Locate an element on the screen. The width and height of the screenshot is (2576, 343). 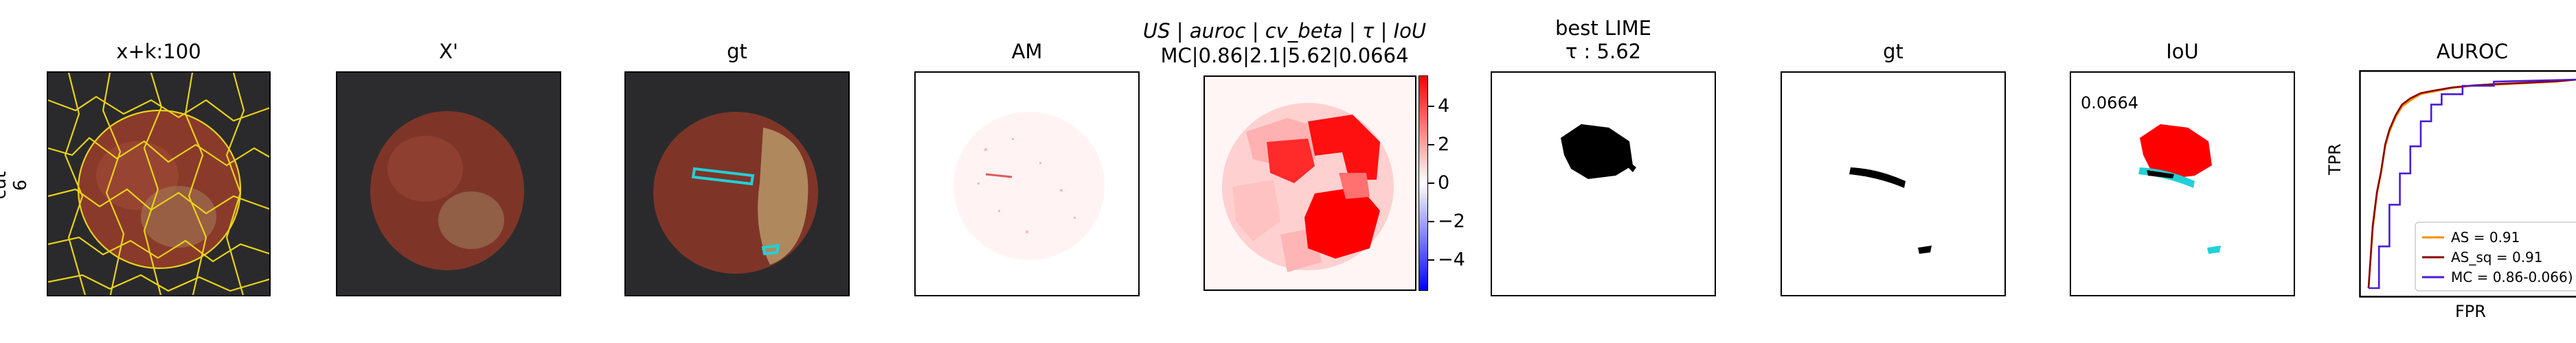
auroc-ylabel: TPR is located at coordinates (2335, 159).